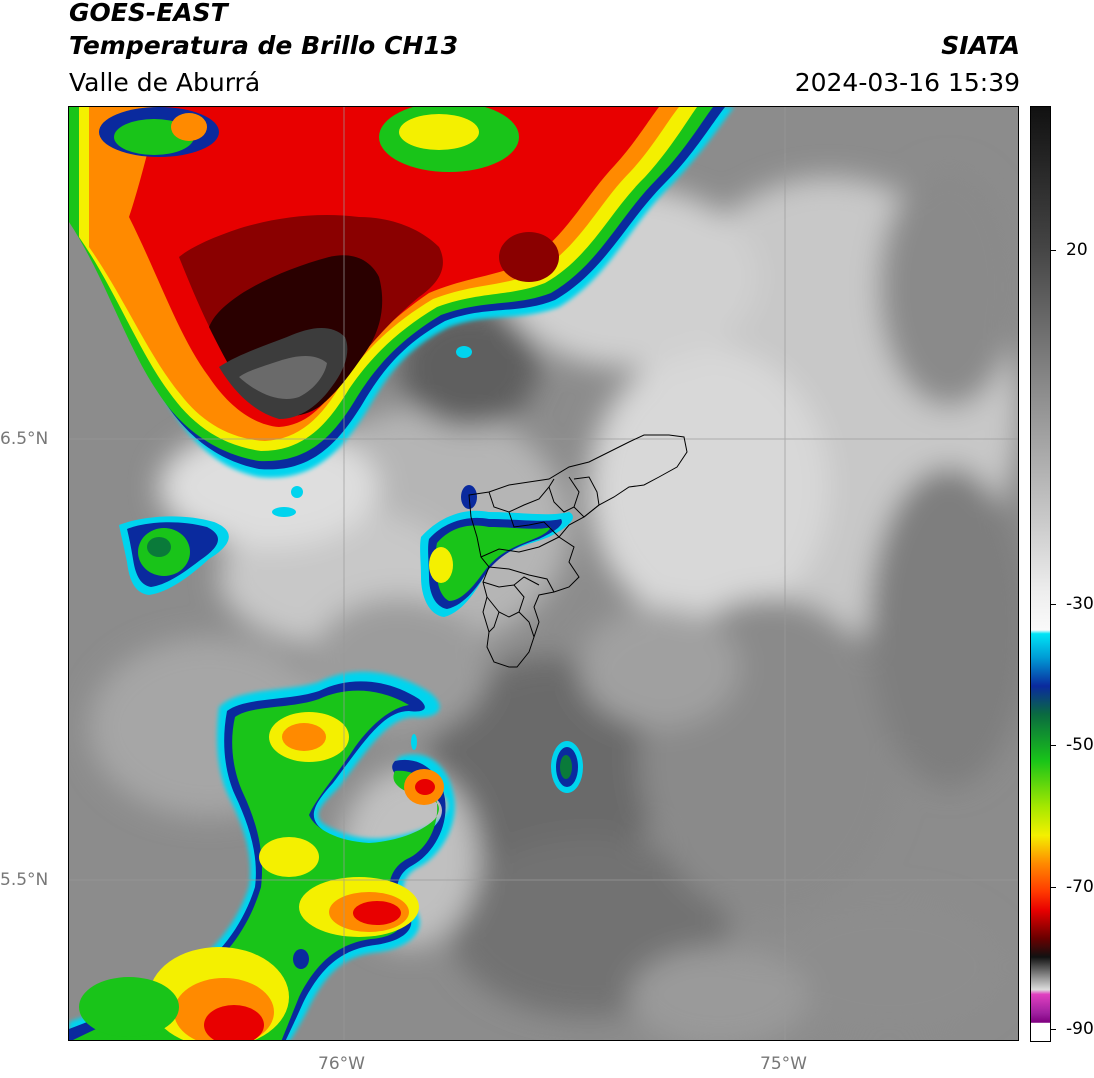 The width and height of the screenshot is (1094, 1078). What do you see at coordinates (907, 82) in the screenshot?
I see `datetime-label: 2024-03-16 15:39` at bounding box center [907, 82].